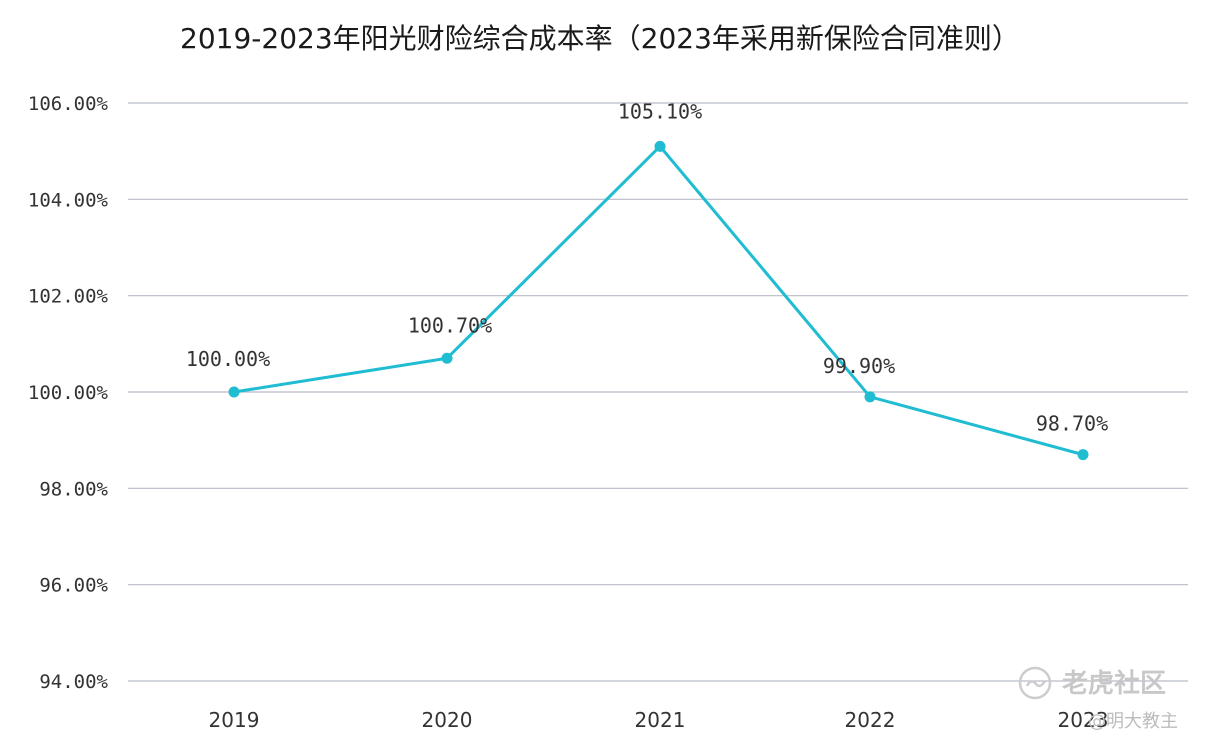 Image resolution: width=1212 pixels, height=750 pixels. Describe the element at coordinates (68, 104) in the screenshot. I see `y-tick-label: 106.00%` at that location.